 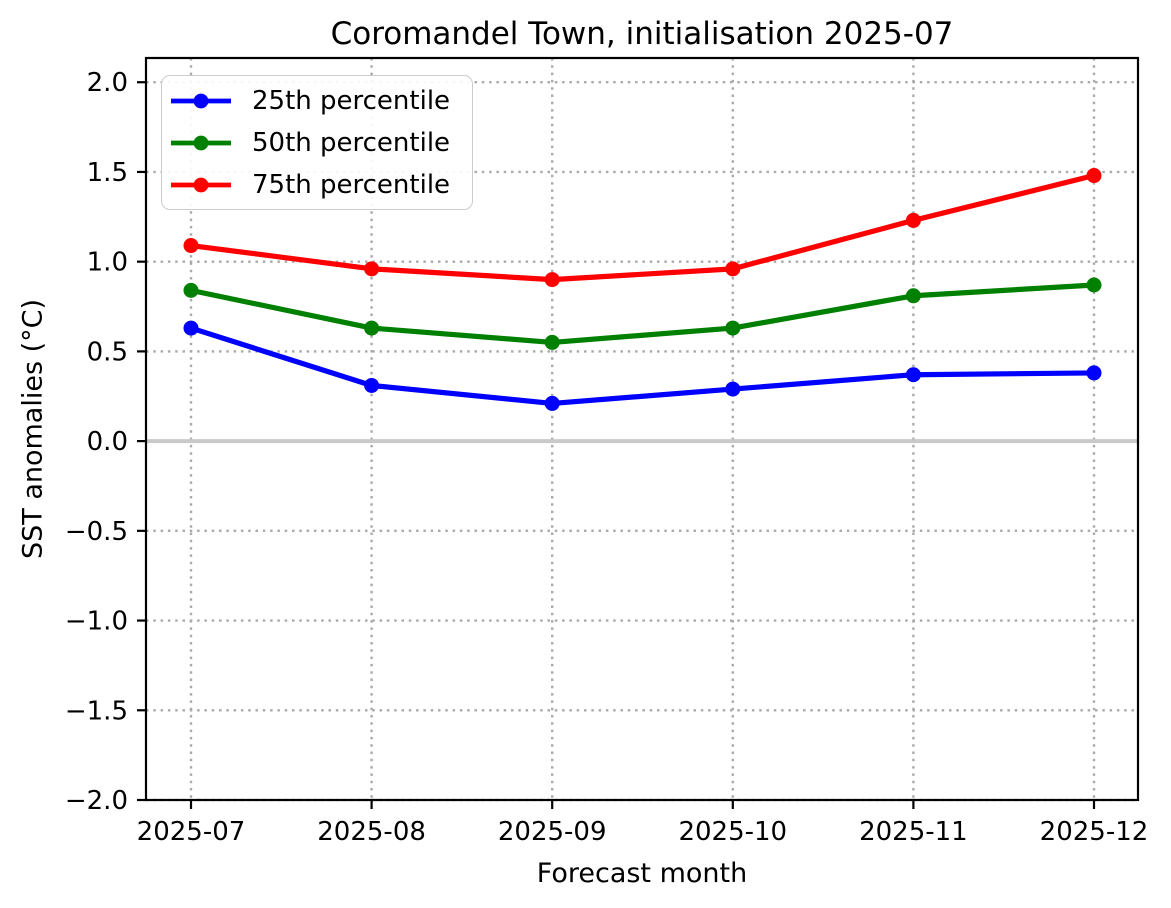 I want to click on x-tick-label: 2025-07, so click(x=191, y=832).